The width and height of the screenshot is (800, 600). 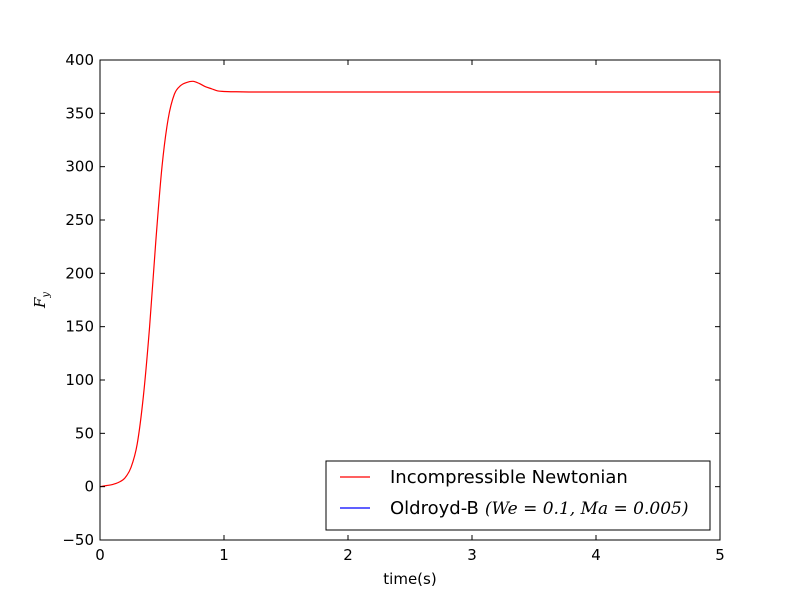 I want to click on legend-label-oldroyd: Oldroyd-B (We = 0.1, Ma = 0.005), so click(x=539, y=508).